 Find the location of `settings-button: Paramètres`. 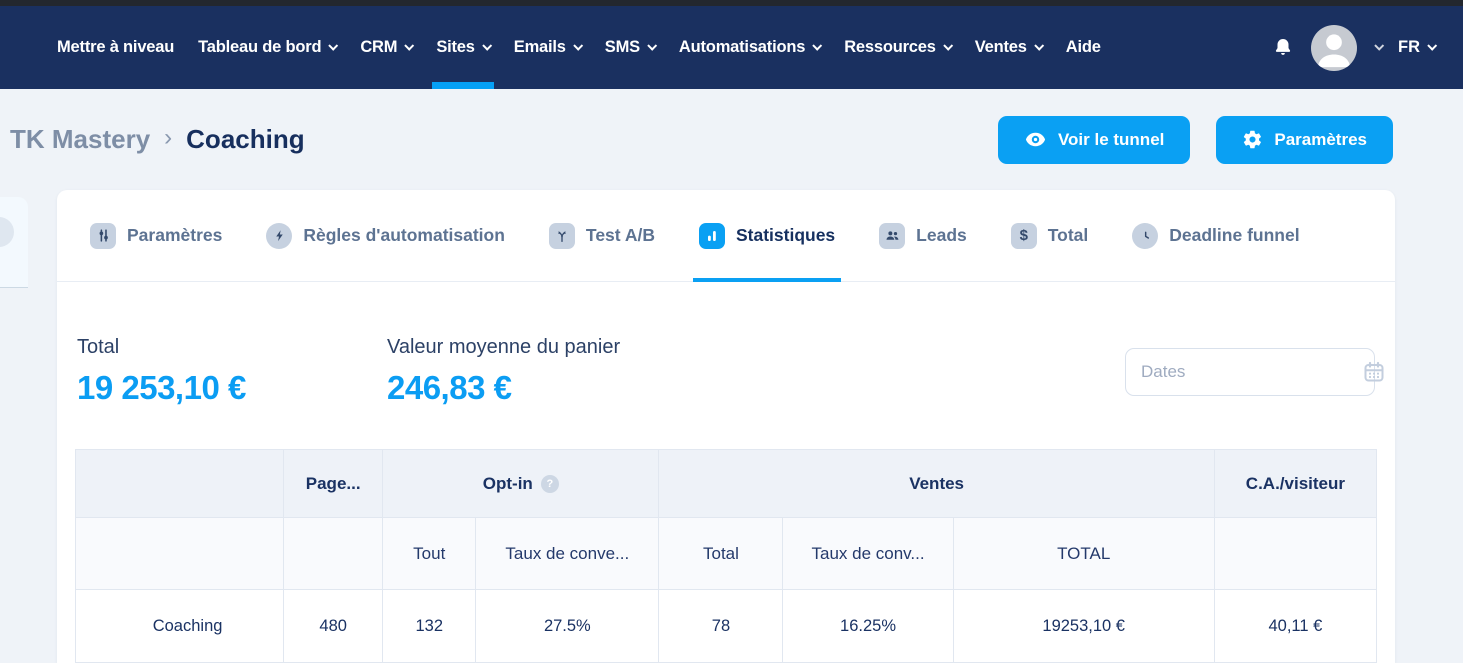

settings-button: Paramètres is located at coordinates (1304, 139).